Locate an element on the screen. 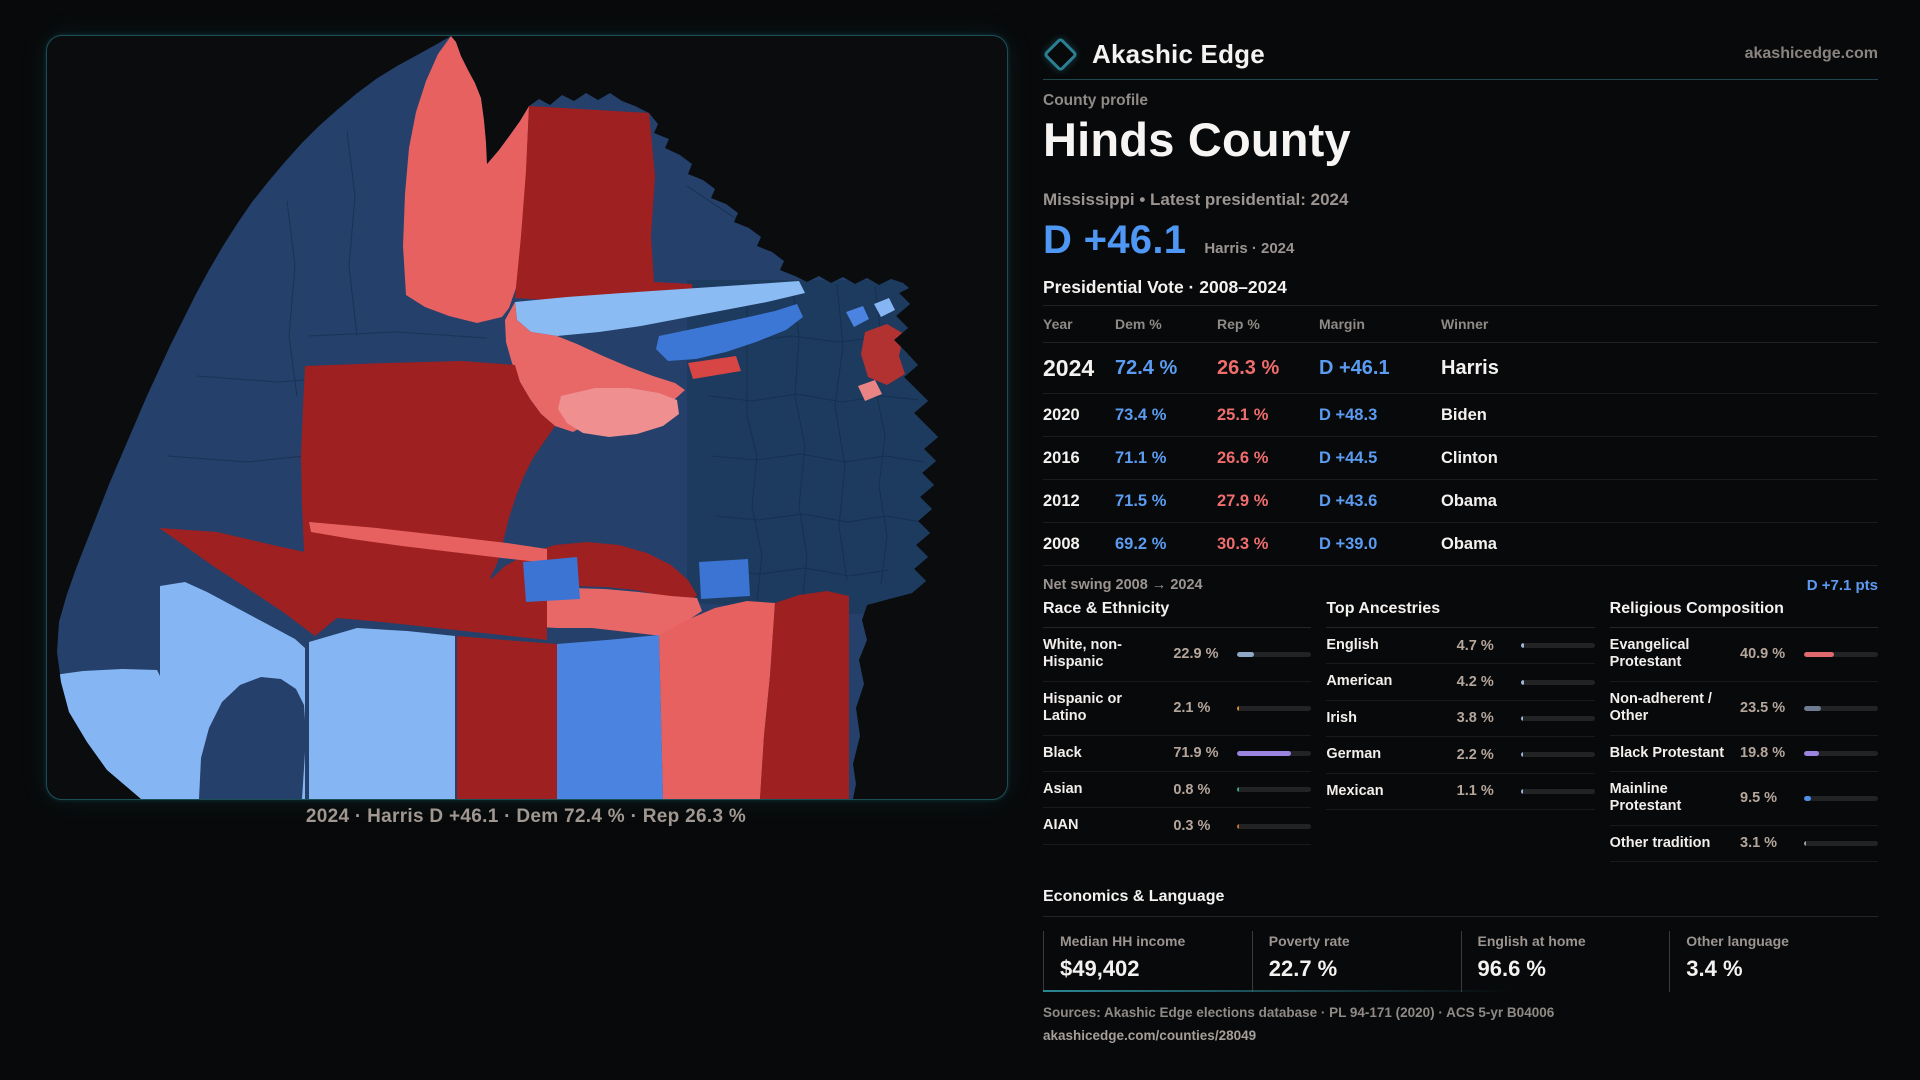 The height and width of the screenshot is (1080, 1920). section-title: Race & Ethnicity is located at coordinates (1177, 614).